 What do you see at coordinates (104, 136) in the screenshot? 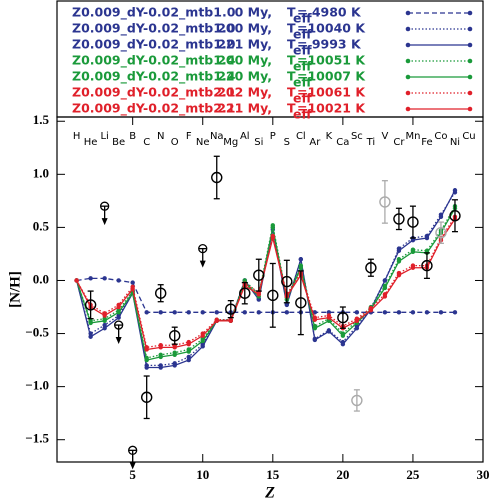
I see `element-label: Li` at bounding box center [104, 136].